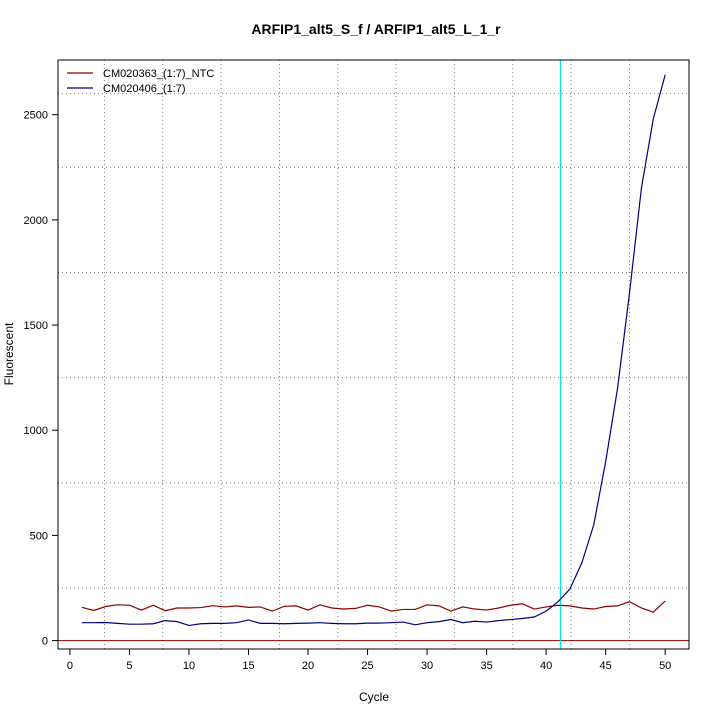  I want to click on x-tick-label: 5, so click(129, 666).